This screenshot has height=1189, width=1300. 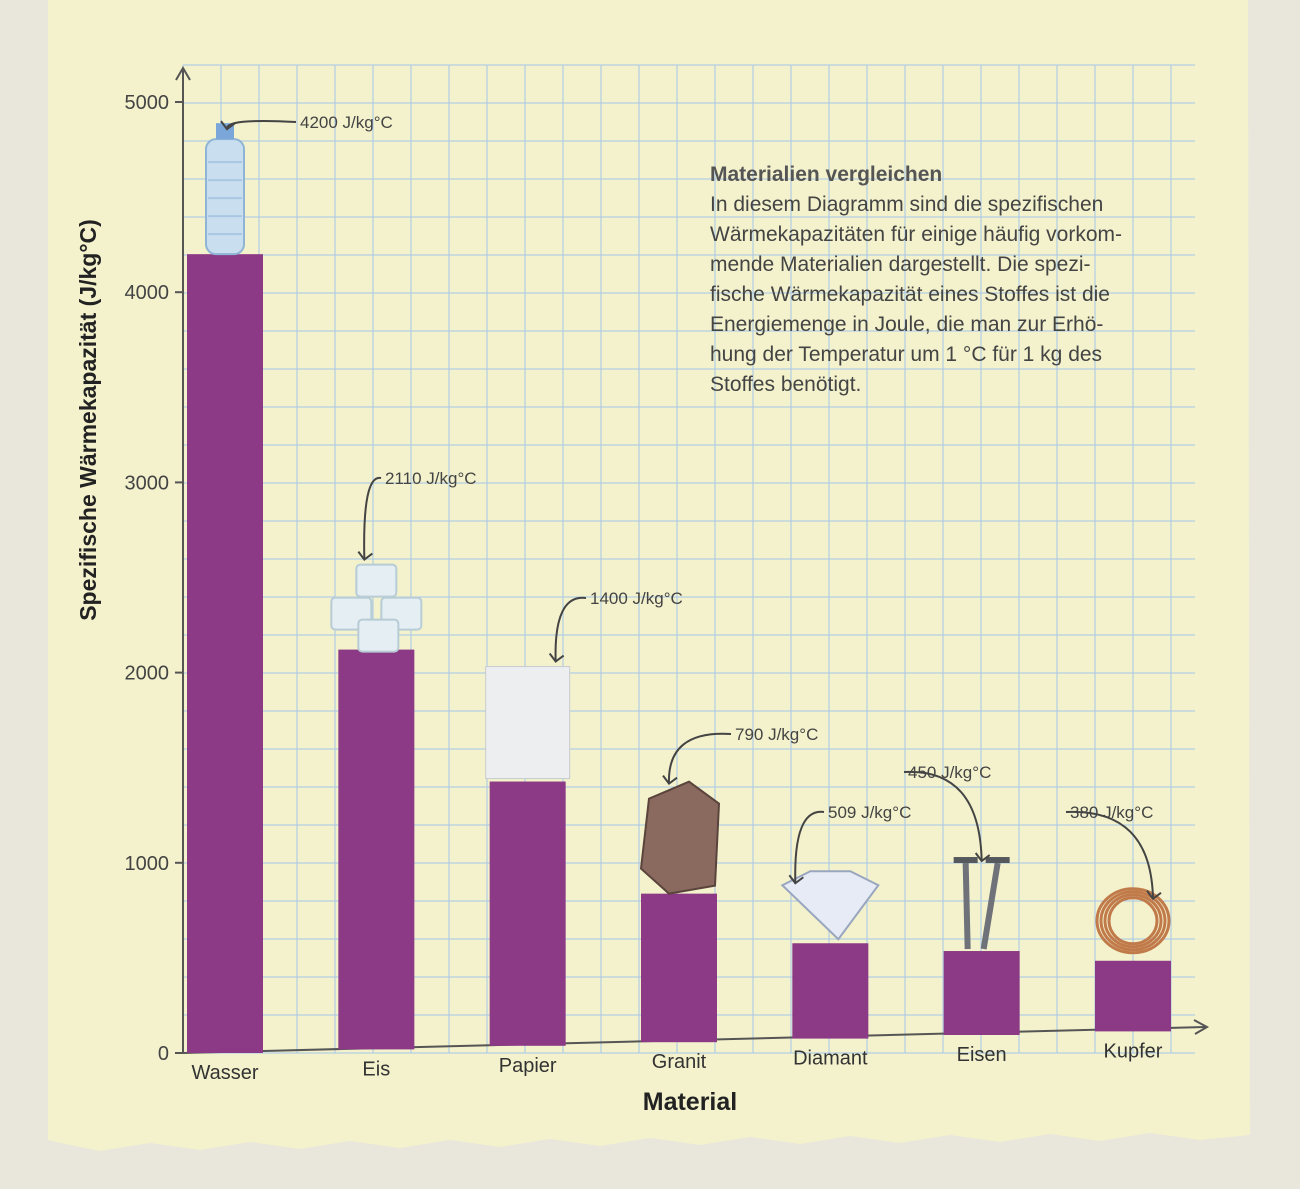 What do you see at coordinates (147, 674) in the screenshot?
I see `y-tick-label: 2000` at bounding box center [147, 674].